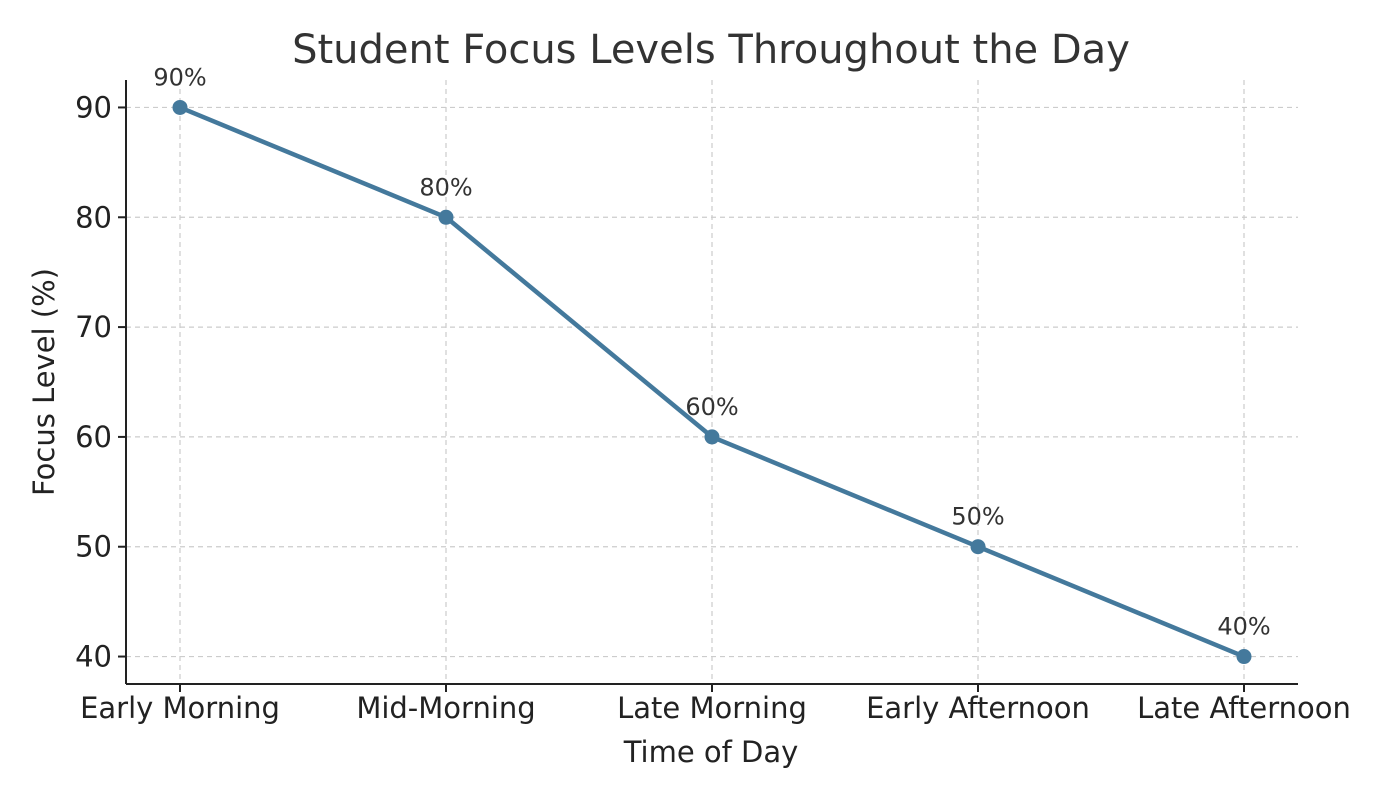 This screenshot has height=800, width=1400. I want to click on data-label: 50%, so click(977, 517).